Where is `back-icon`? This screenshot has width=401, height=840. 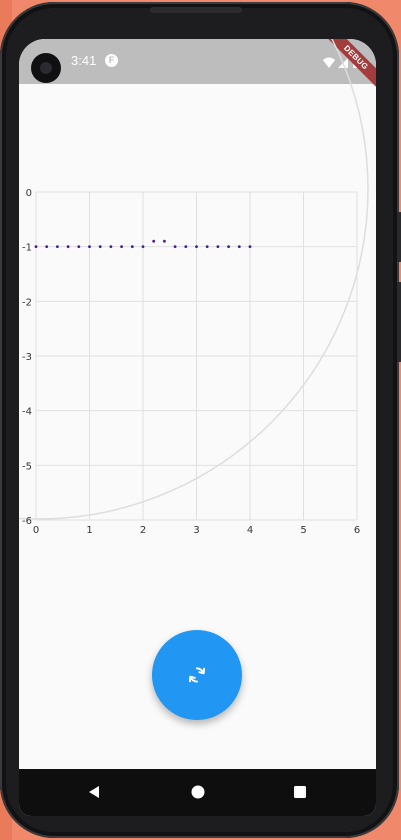
back-icon is located at coordinates (94, 792).